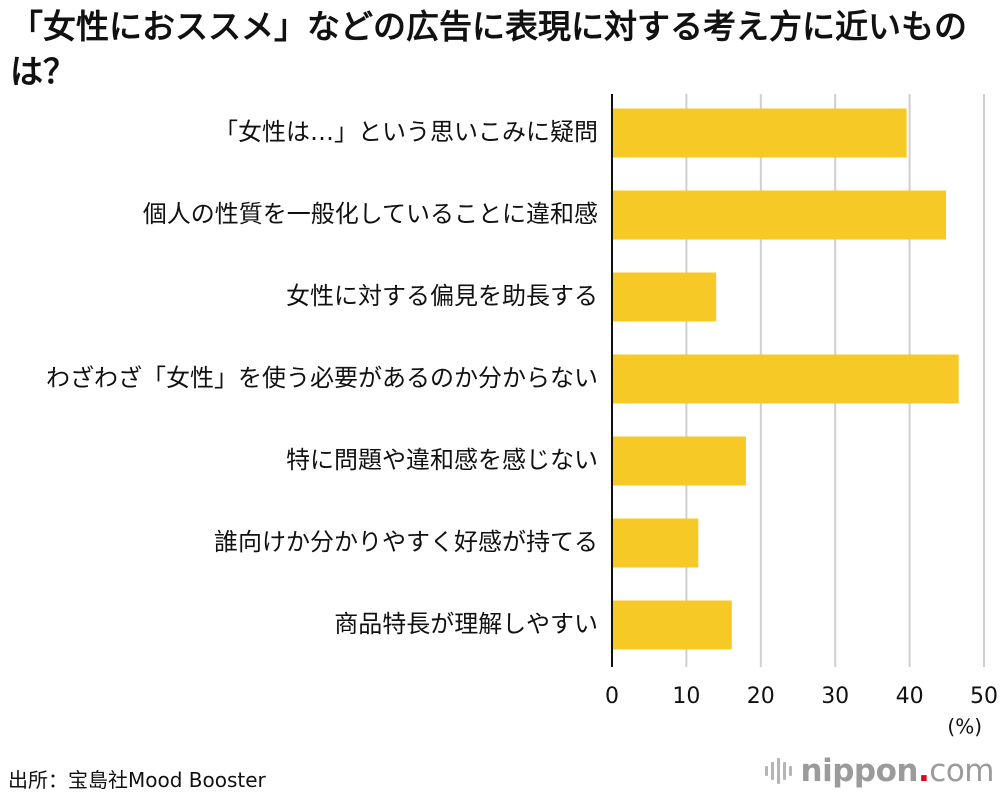  What do you see at coordinates (466, 624) in the screenshot?
I see `category-label: 商品特長が理解しやすい` at bounding box center [466, 624].